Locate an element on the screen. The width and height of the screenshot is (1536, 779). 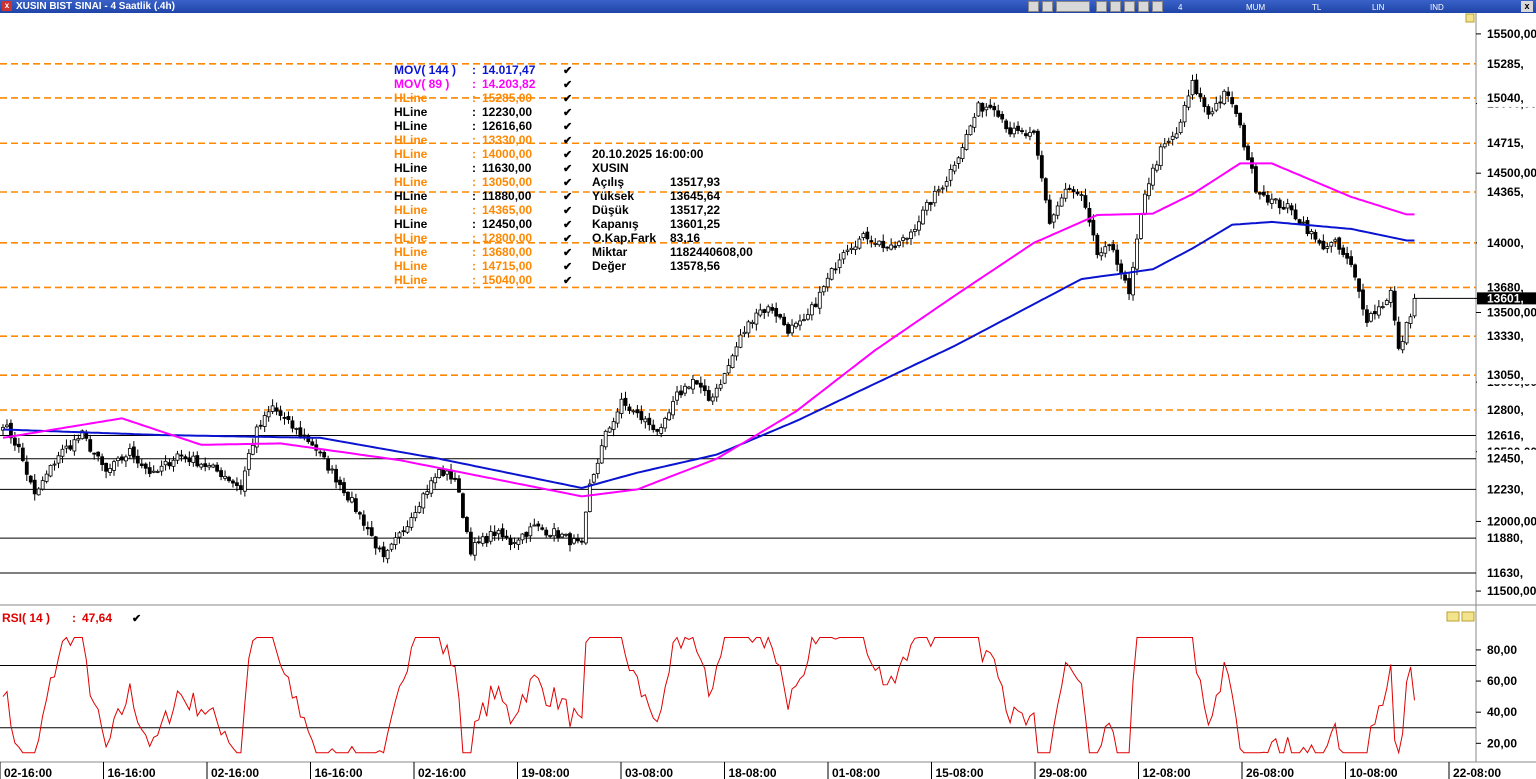
indicator-selector: IND is located at coordinates (1437, 7).